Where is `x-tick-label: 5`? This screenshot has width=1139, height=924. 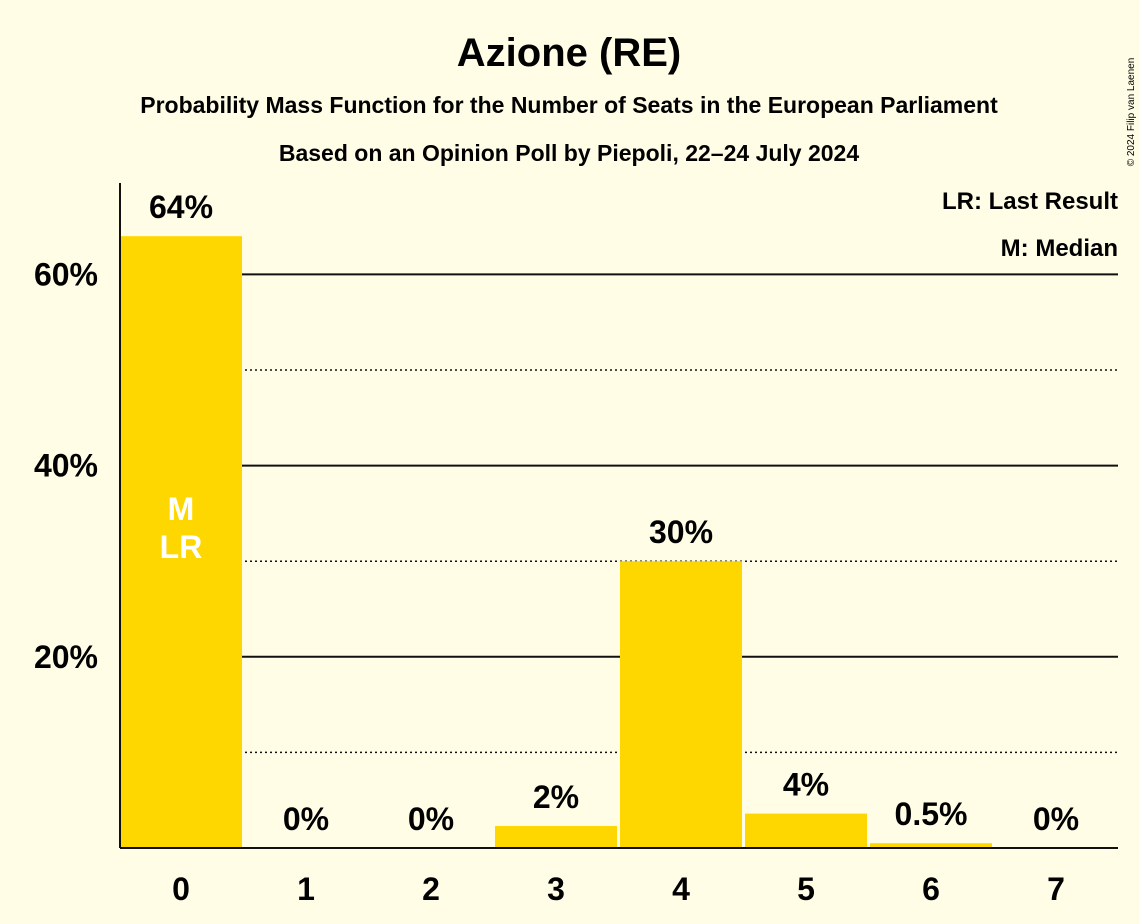 x-tick-label: 5 is located at coordinates (806, 889).